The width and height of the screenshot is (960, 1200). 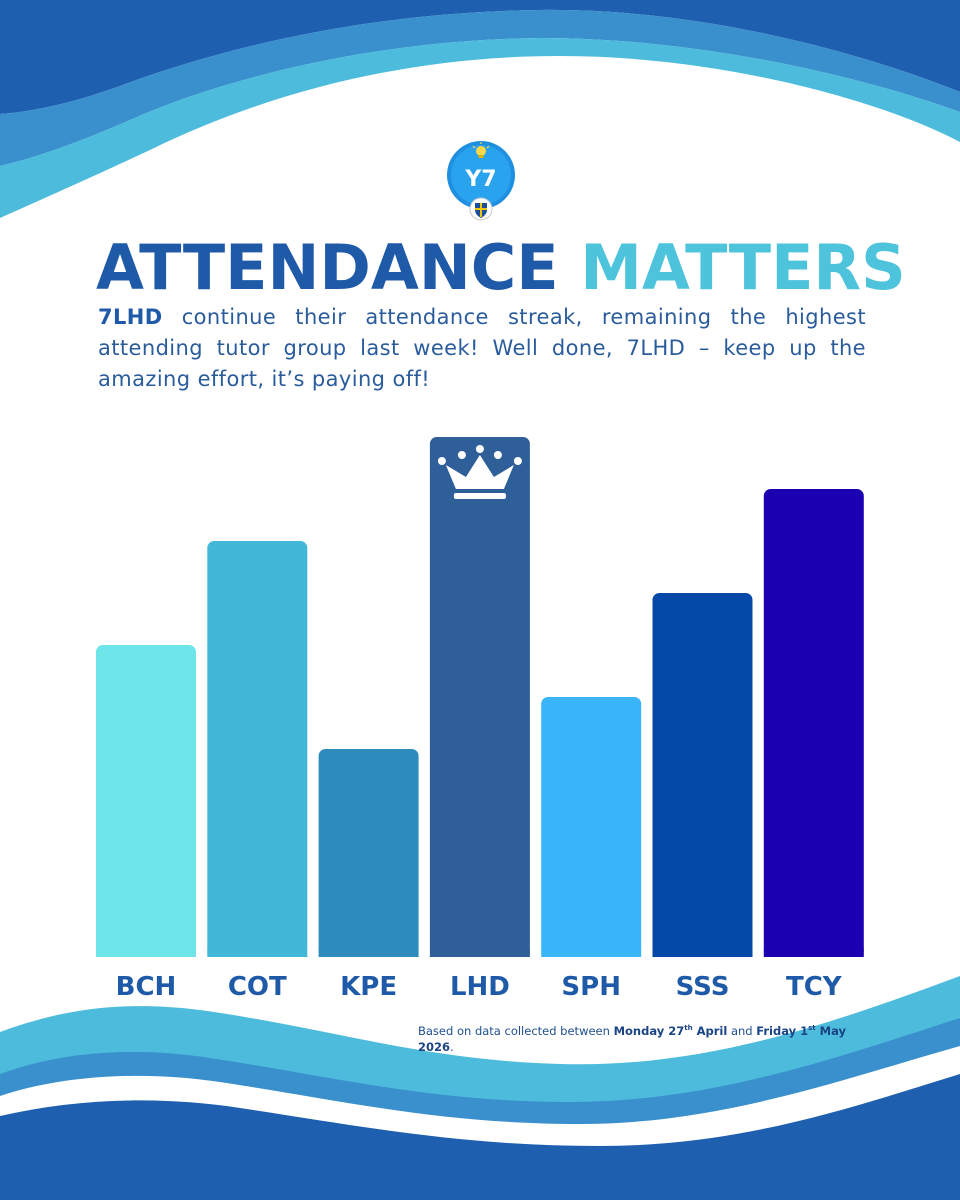 What do you see at coordinates (327, 267) in the screenshot?
I see `title-part-1: ATTENDANCE` at bounding box center [327, 267].